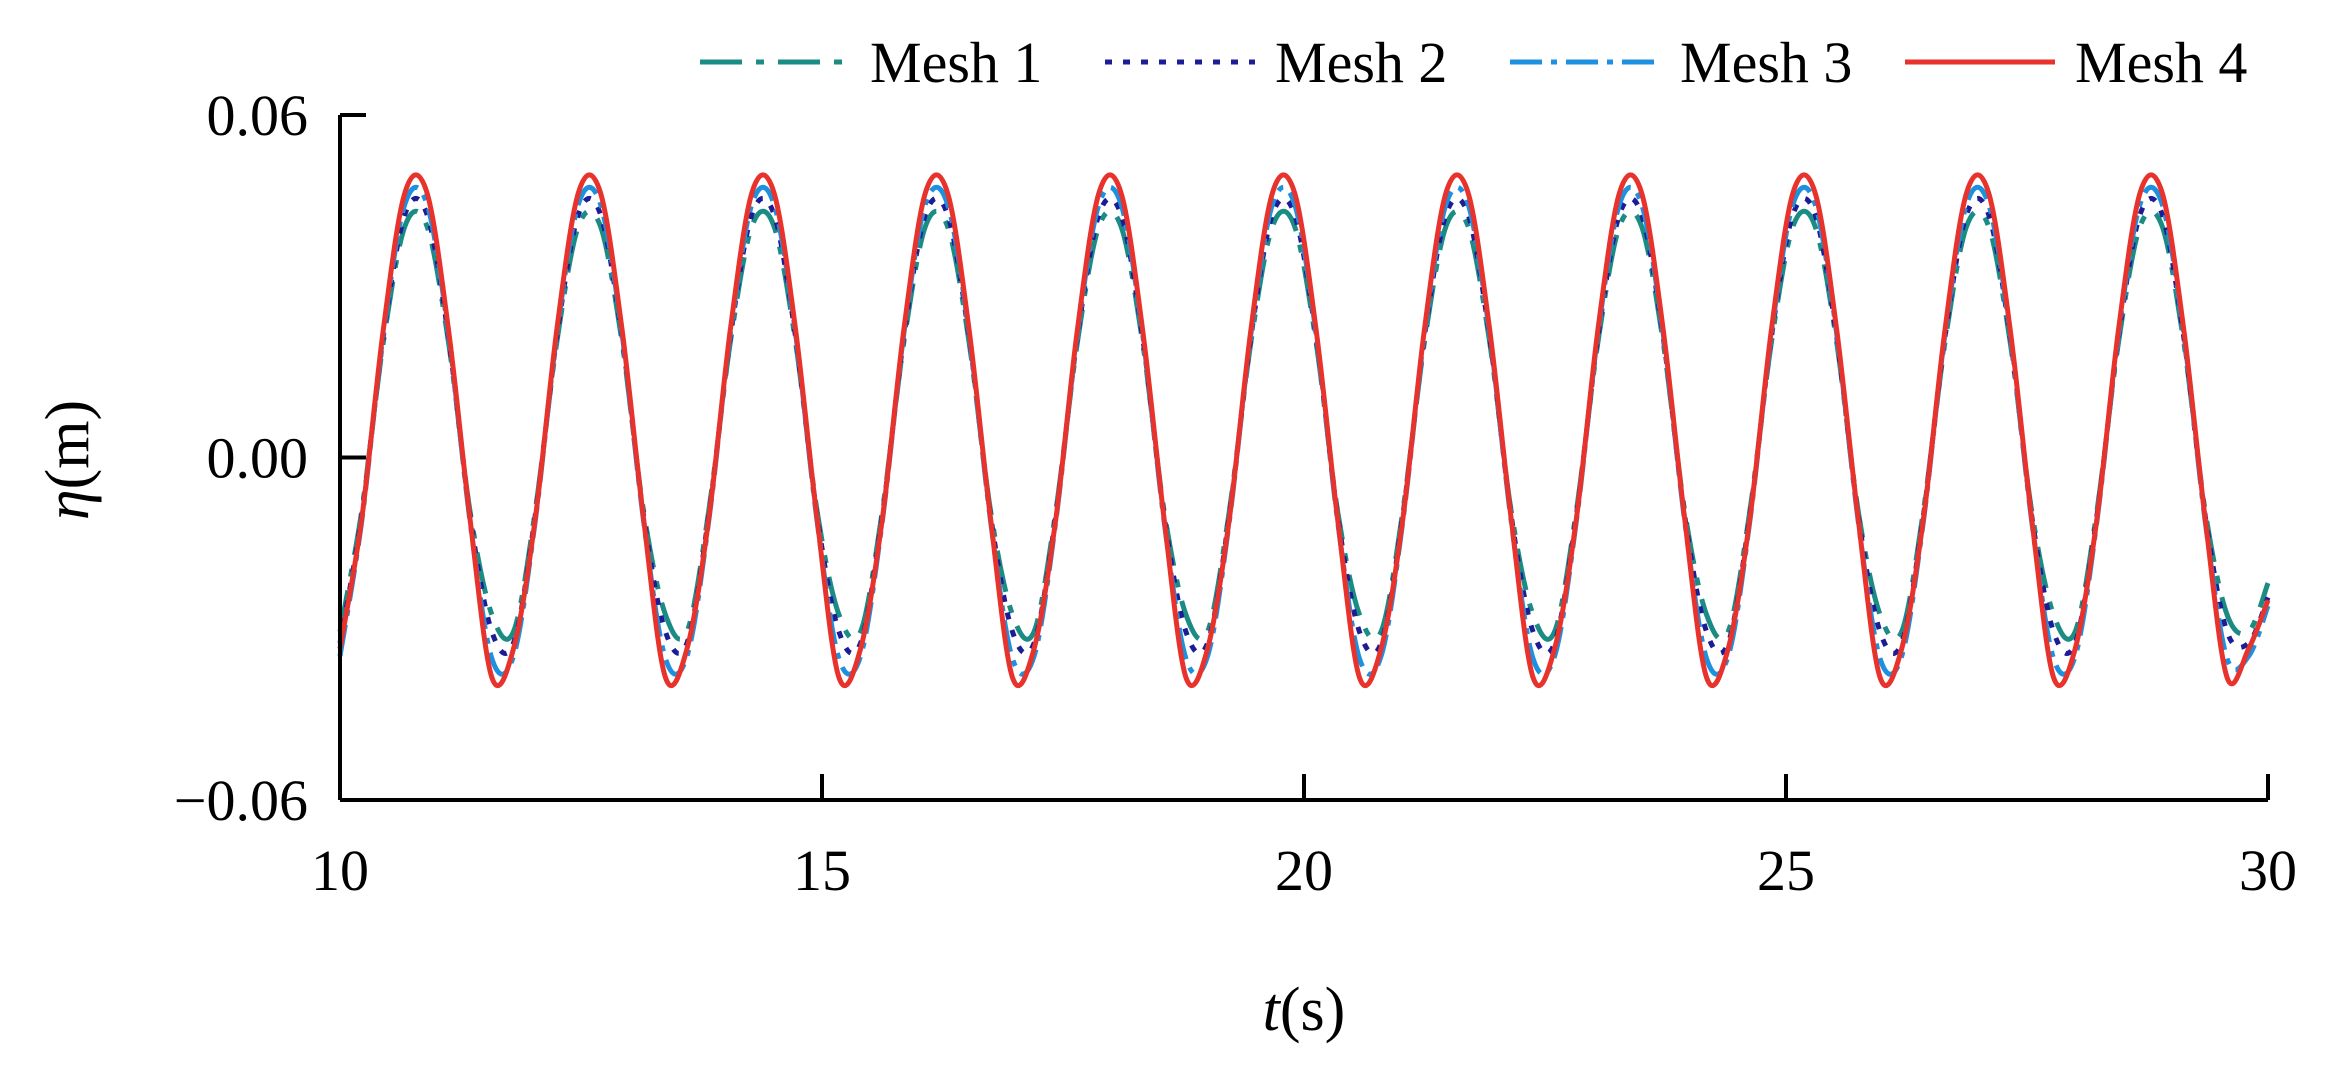 This screenshot has width=2335, height=1074. I want to click on x-axis-label: t(s), so click(1304, 1010).